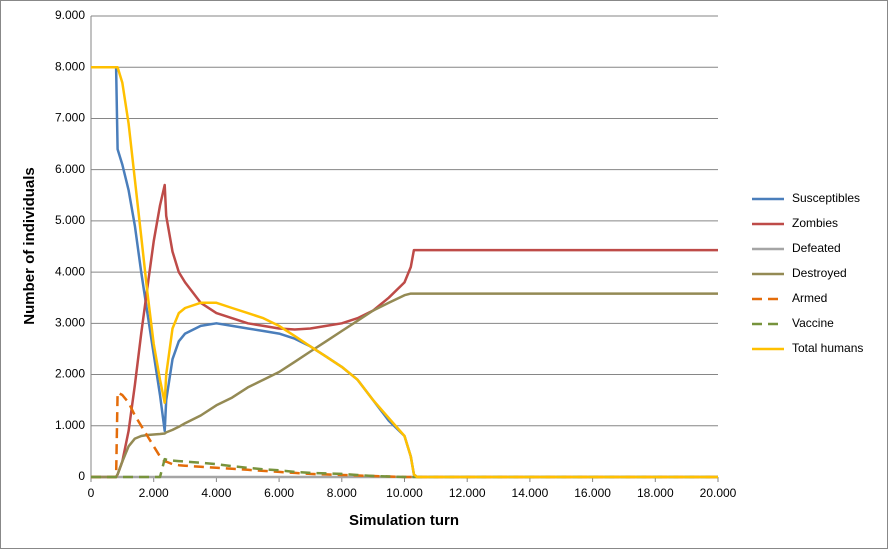 This screenshot has width=888, height=549. I want to click on y-tick-label: 9.000, so click(70, 15).